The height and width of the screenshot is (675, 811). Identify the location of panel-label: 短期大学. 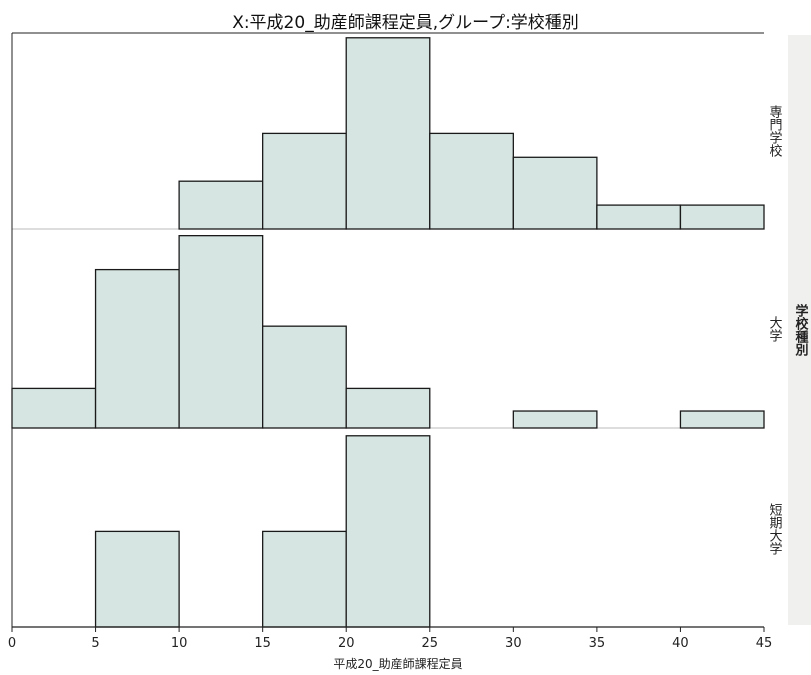
(775, 529).